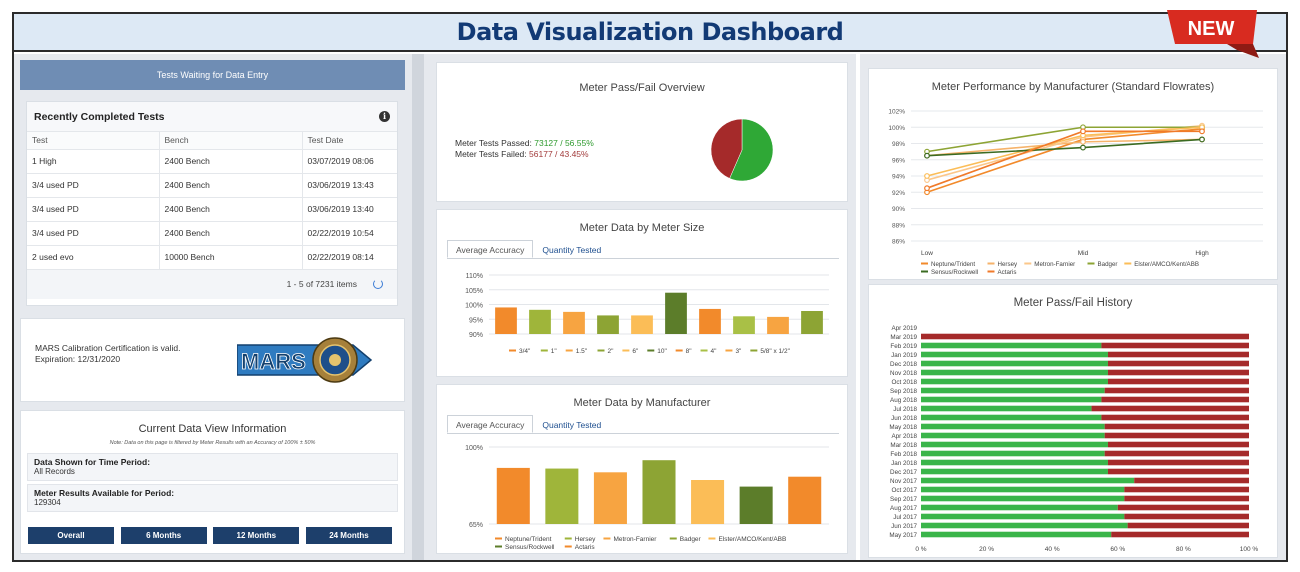 The image size is (1300, 572). Describe the element at coordinates (689, 351) in the screenshot. I see `legend-item: 8"` at that location.